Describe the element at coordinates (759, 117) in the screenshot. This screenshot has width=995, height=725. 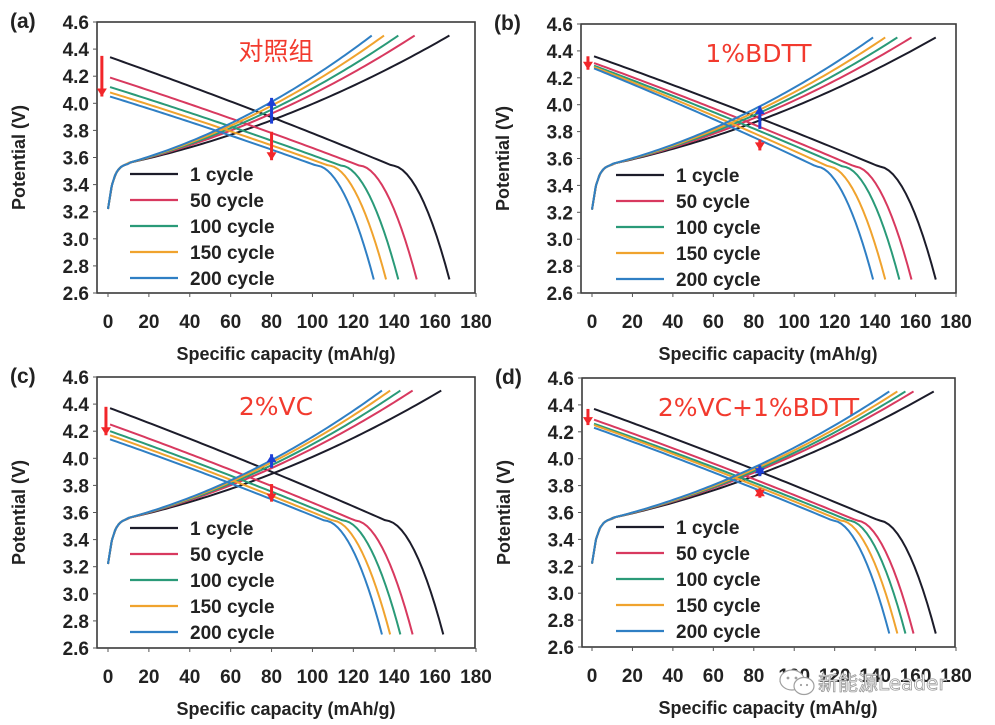
I see `arrow-up` at that location.